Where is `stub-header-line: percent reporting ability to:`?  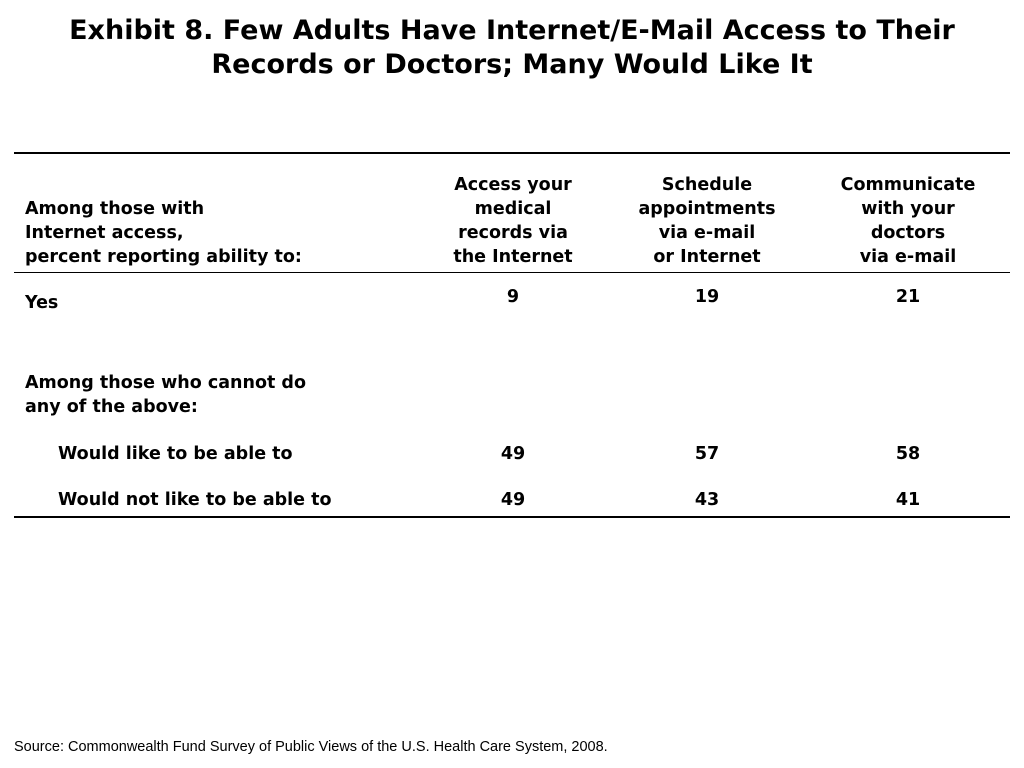 stub-header-line: percent reporting ability to: is located at coordinates (163, 257).